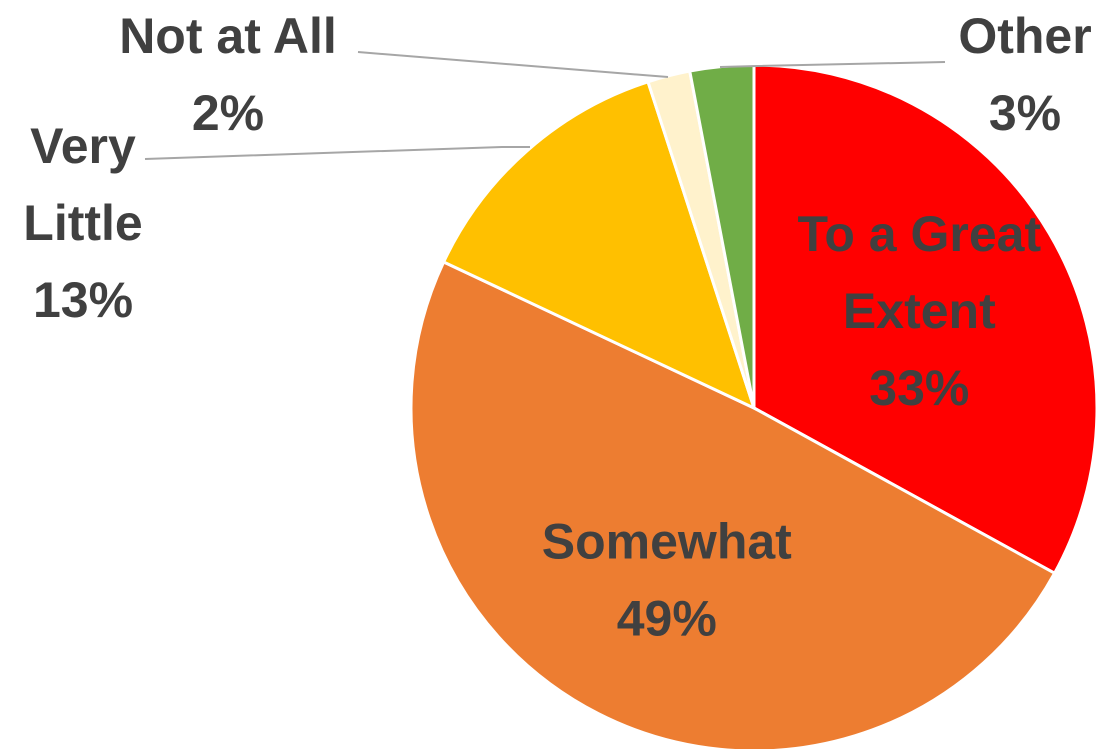 This screenshot has height=749, width=1106. I want to click on data-label-line: Not at All, so click(228, 36).